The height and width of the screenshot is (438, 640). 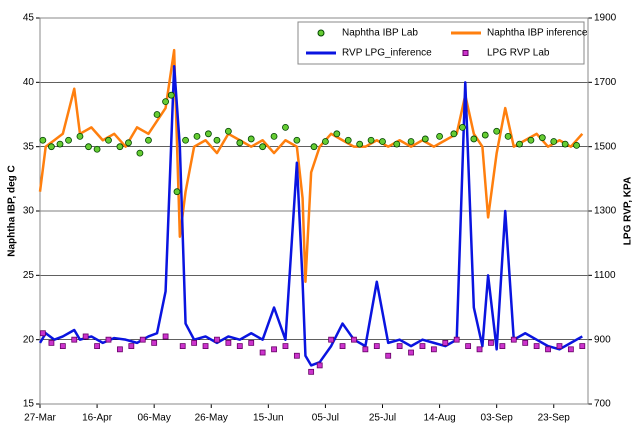 I want to click on legend-label: Naphtha IBP Lab, so click(x=380, y=33).